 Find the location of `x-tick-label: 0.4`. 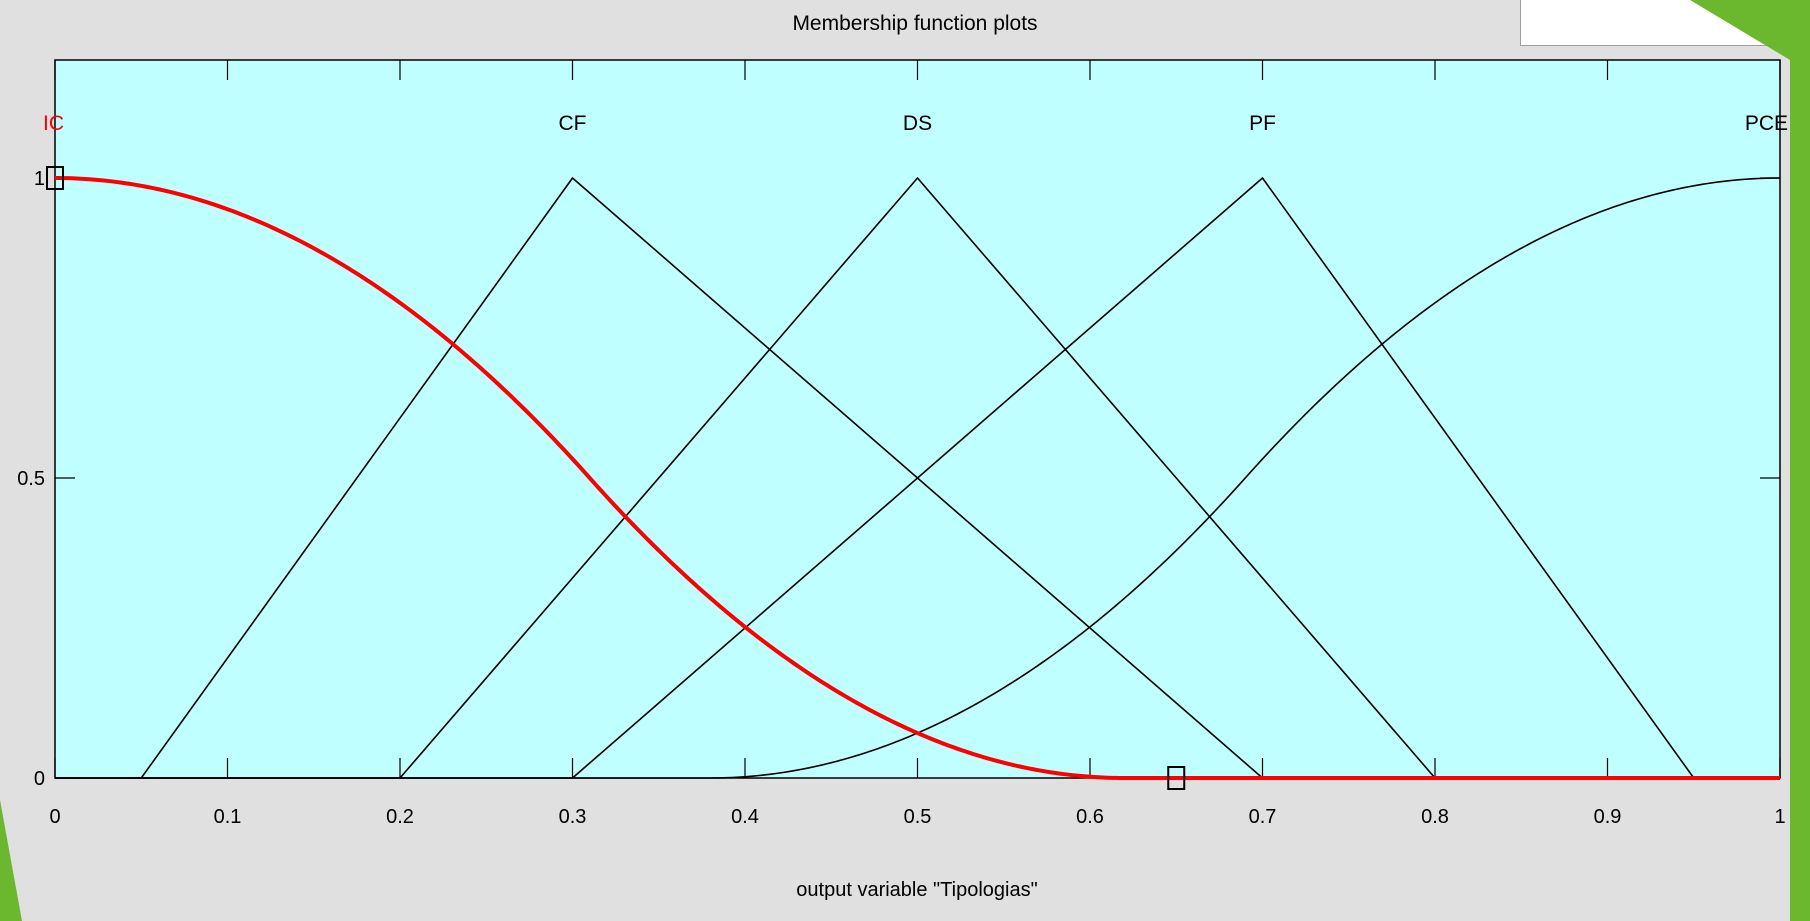

x-tick-label: 0.4 is located at coordinates (745, 817).